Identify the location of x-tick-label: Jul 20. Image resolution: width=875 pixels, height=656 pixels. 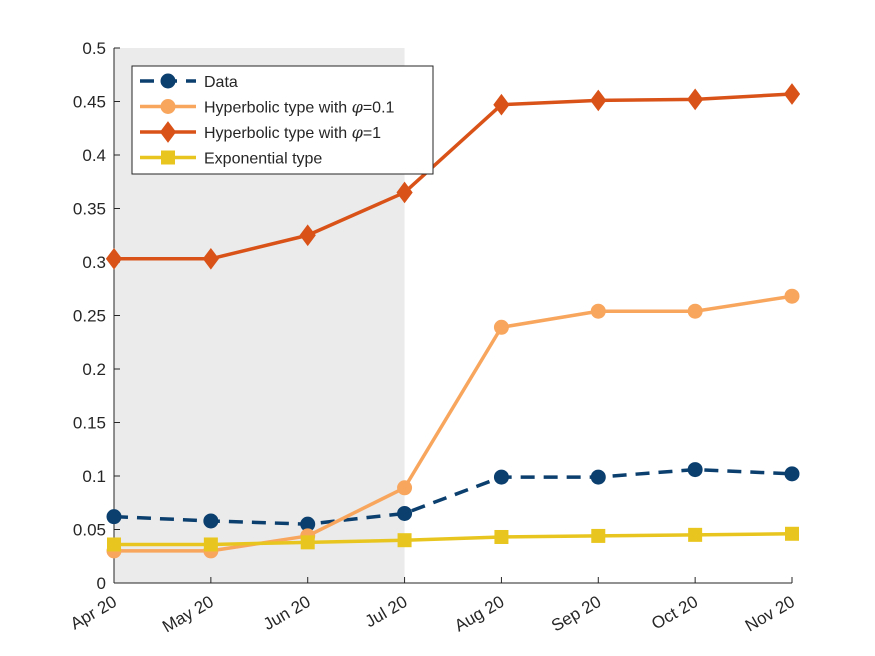
(386, 611).